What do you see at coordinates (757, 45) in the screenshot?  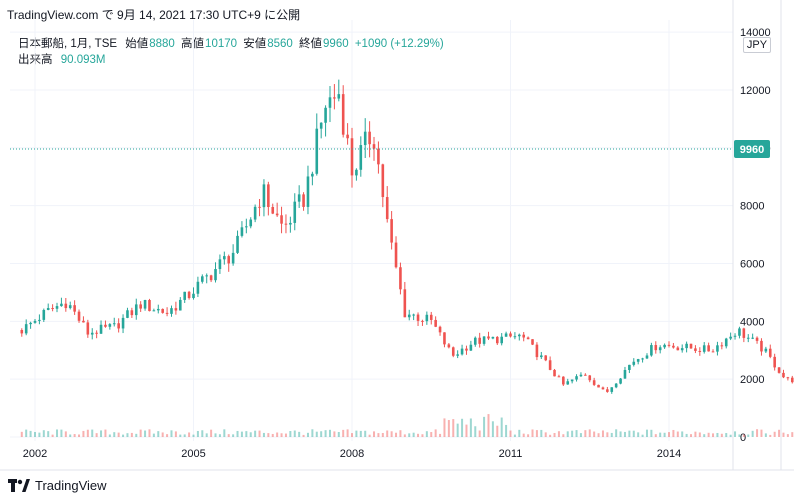 I see `currency-button: JPY` at bounding box center [757, 45].